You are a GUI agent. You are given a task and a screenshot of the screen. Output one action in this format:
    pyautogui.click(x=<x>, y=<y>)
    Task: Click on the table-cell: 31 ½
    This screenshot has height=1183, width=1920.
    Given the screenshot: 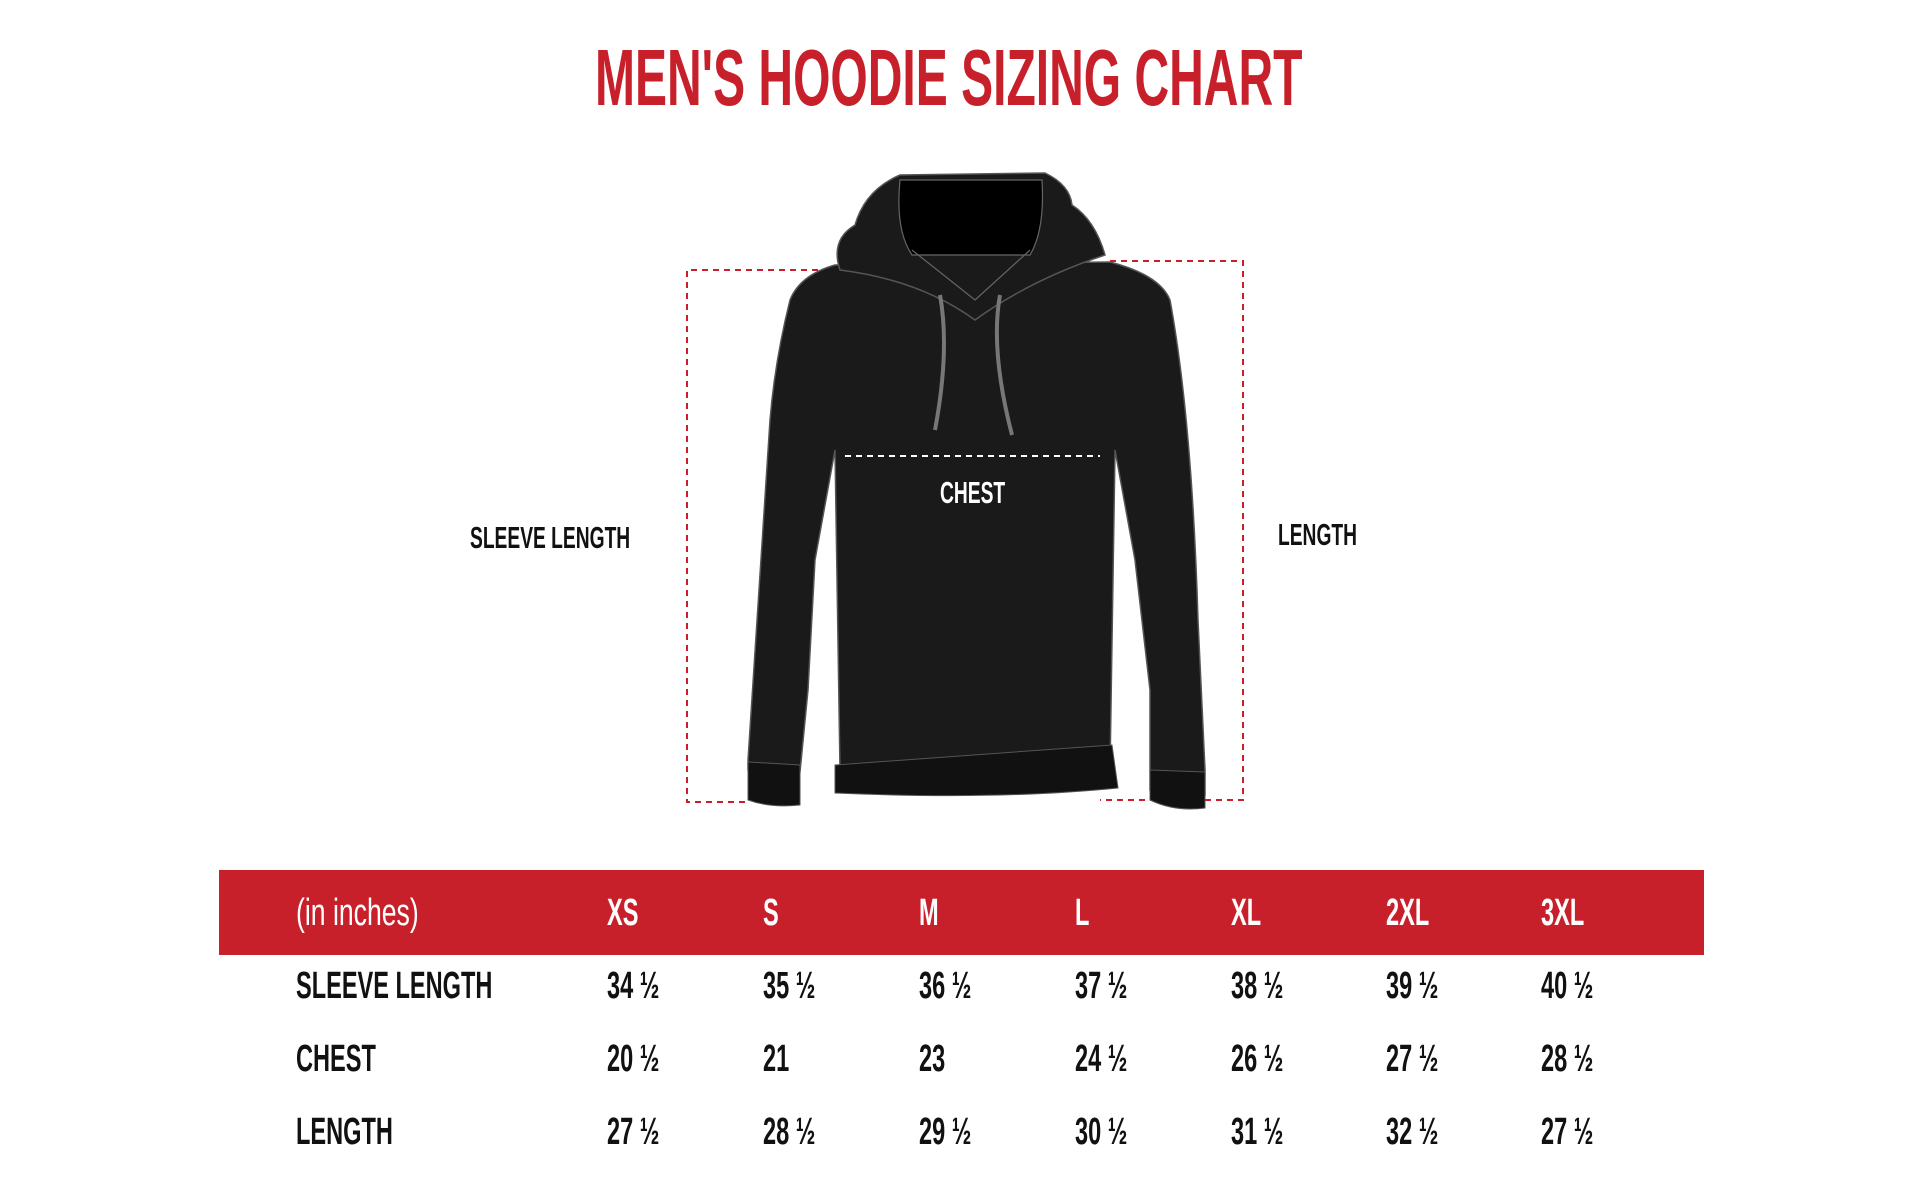 What is the action you would take?
    pyautogui.click(x=1257, y=1132)
    